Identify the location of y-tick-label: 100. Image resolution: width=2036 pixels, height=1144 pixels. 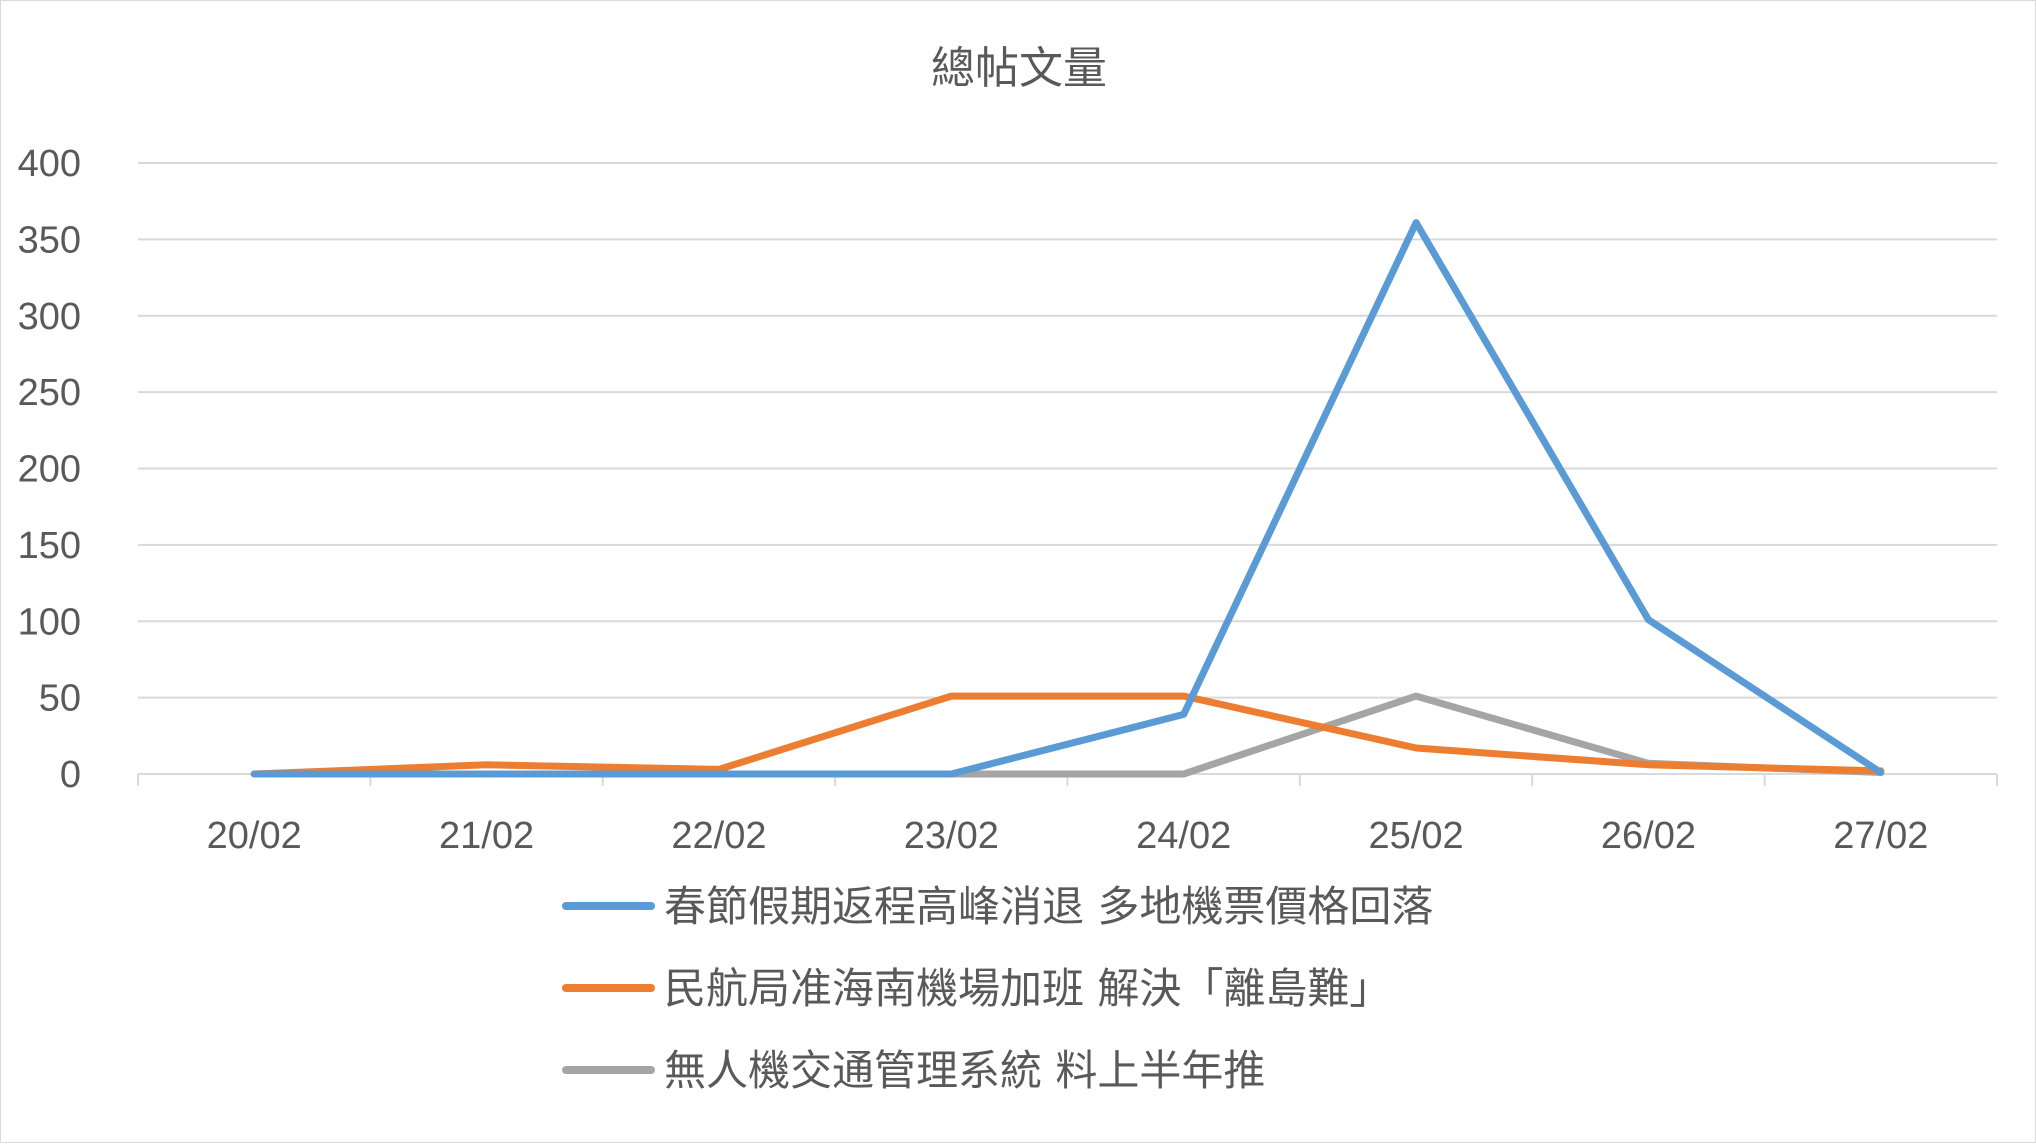
(49, 622).